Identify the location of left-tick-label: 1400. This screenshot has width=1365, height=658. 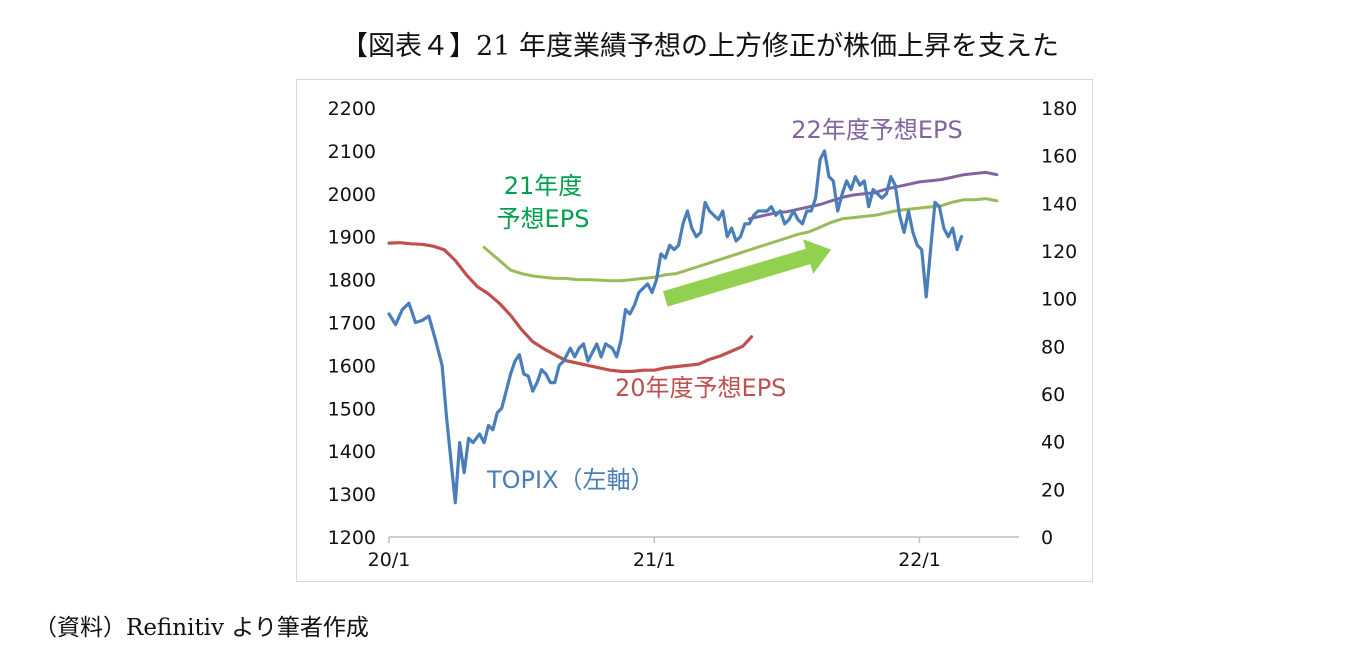
(352, 452).